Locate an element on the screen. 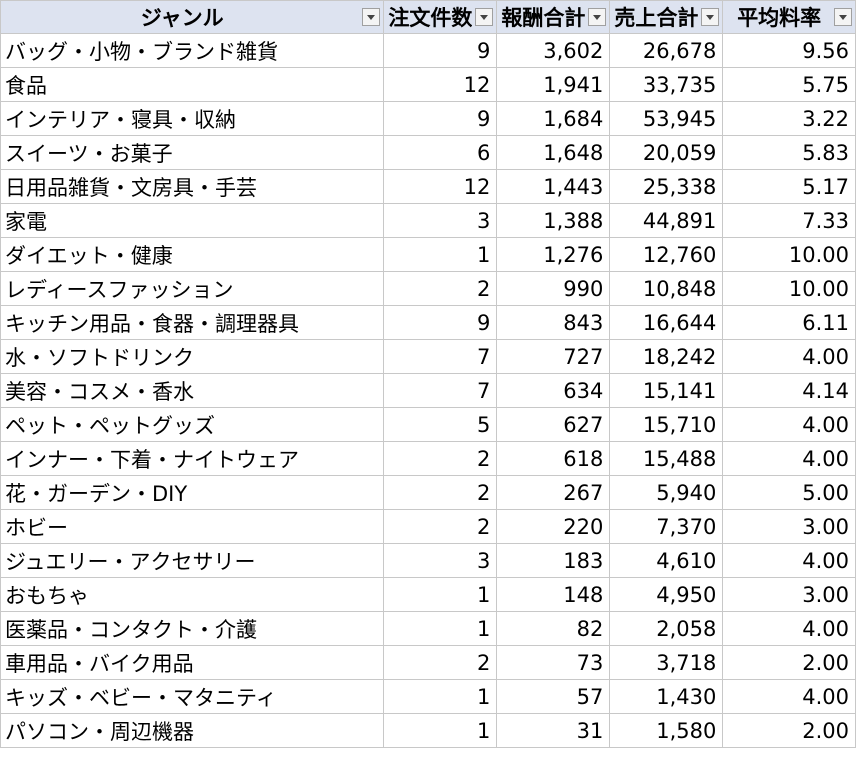 The width and height of the screenshot is (856, 774). number-cell: 1,648 is located at coordinates (553, 152).